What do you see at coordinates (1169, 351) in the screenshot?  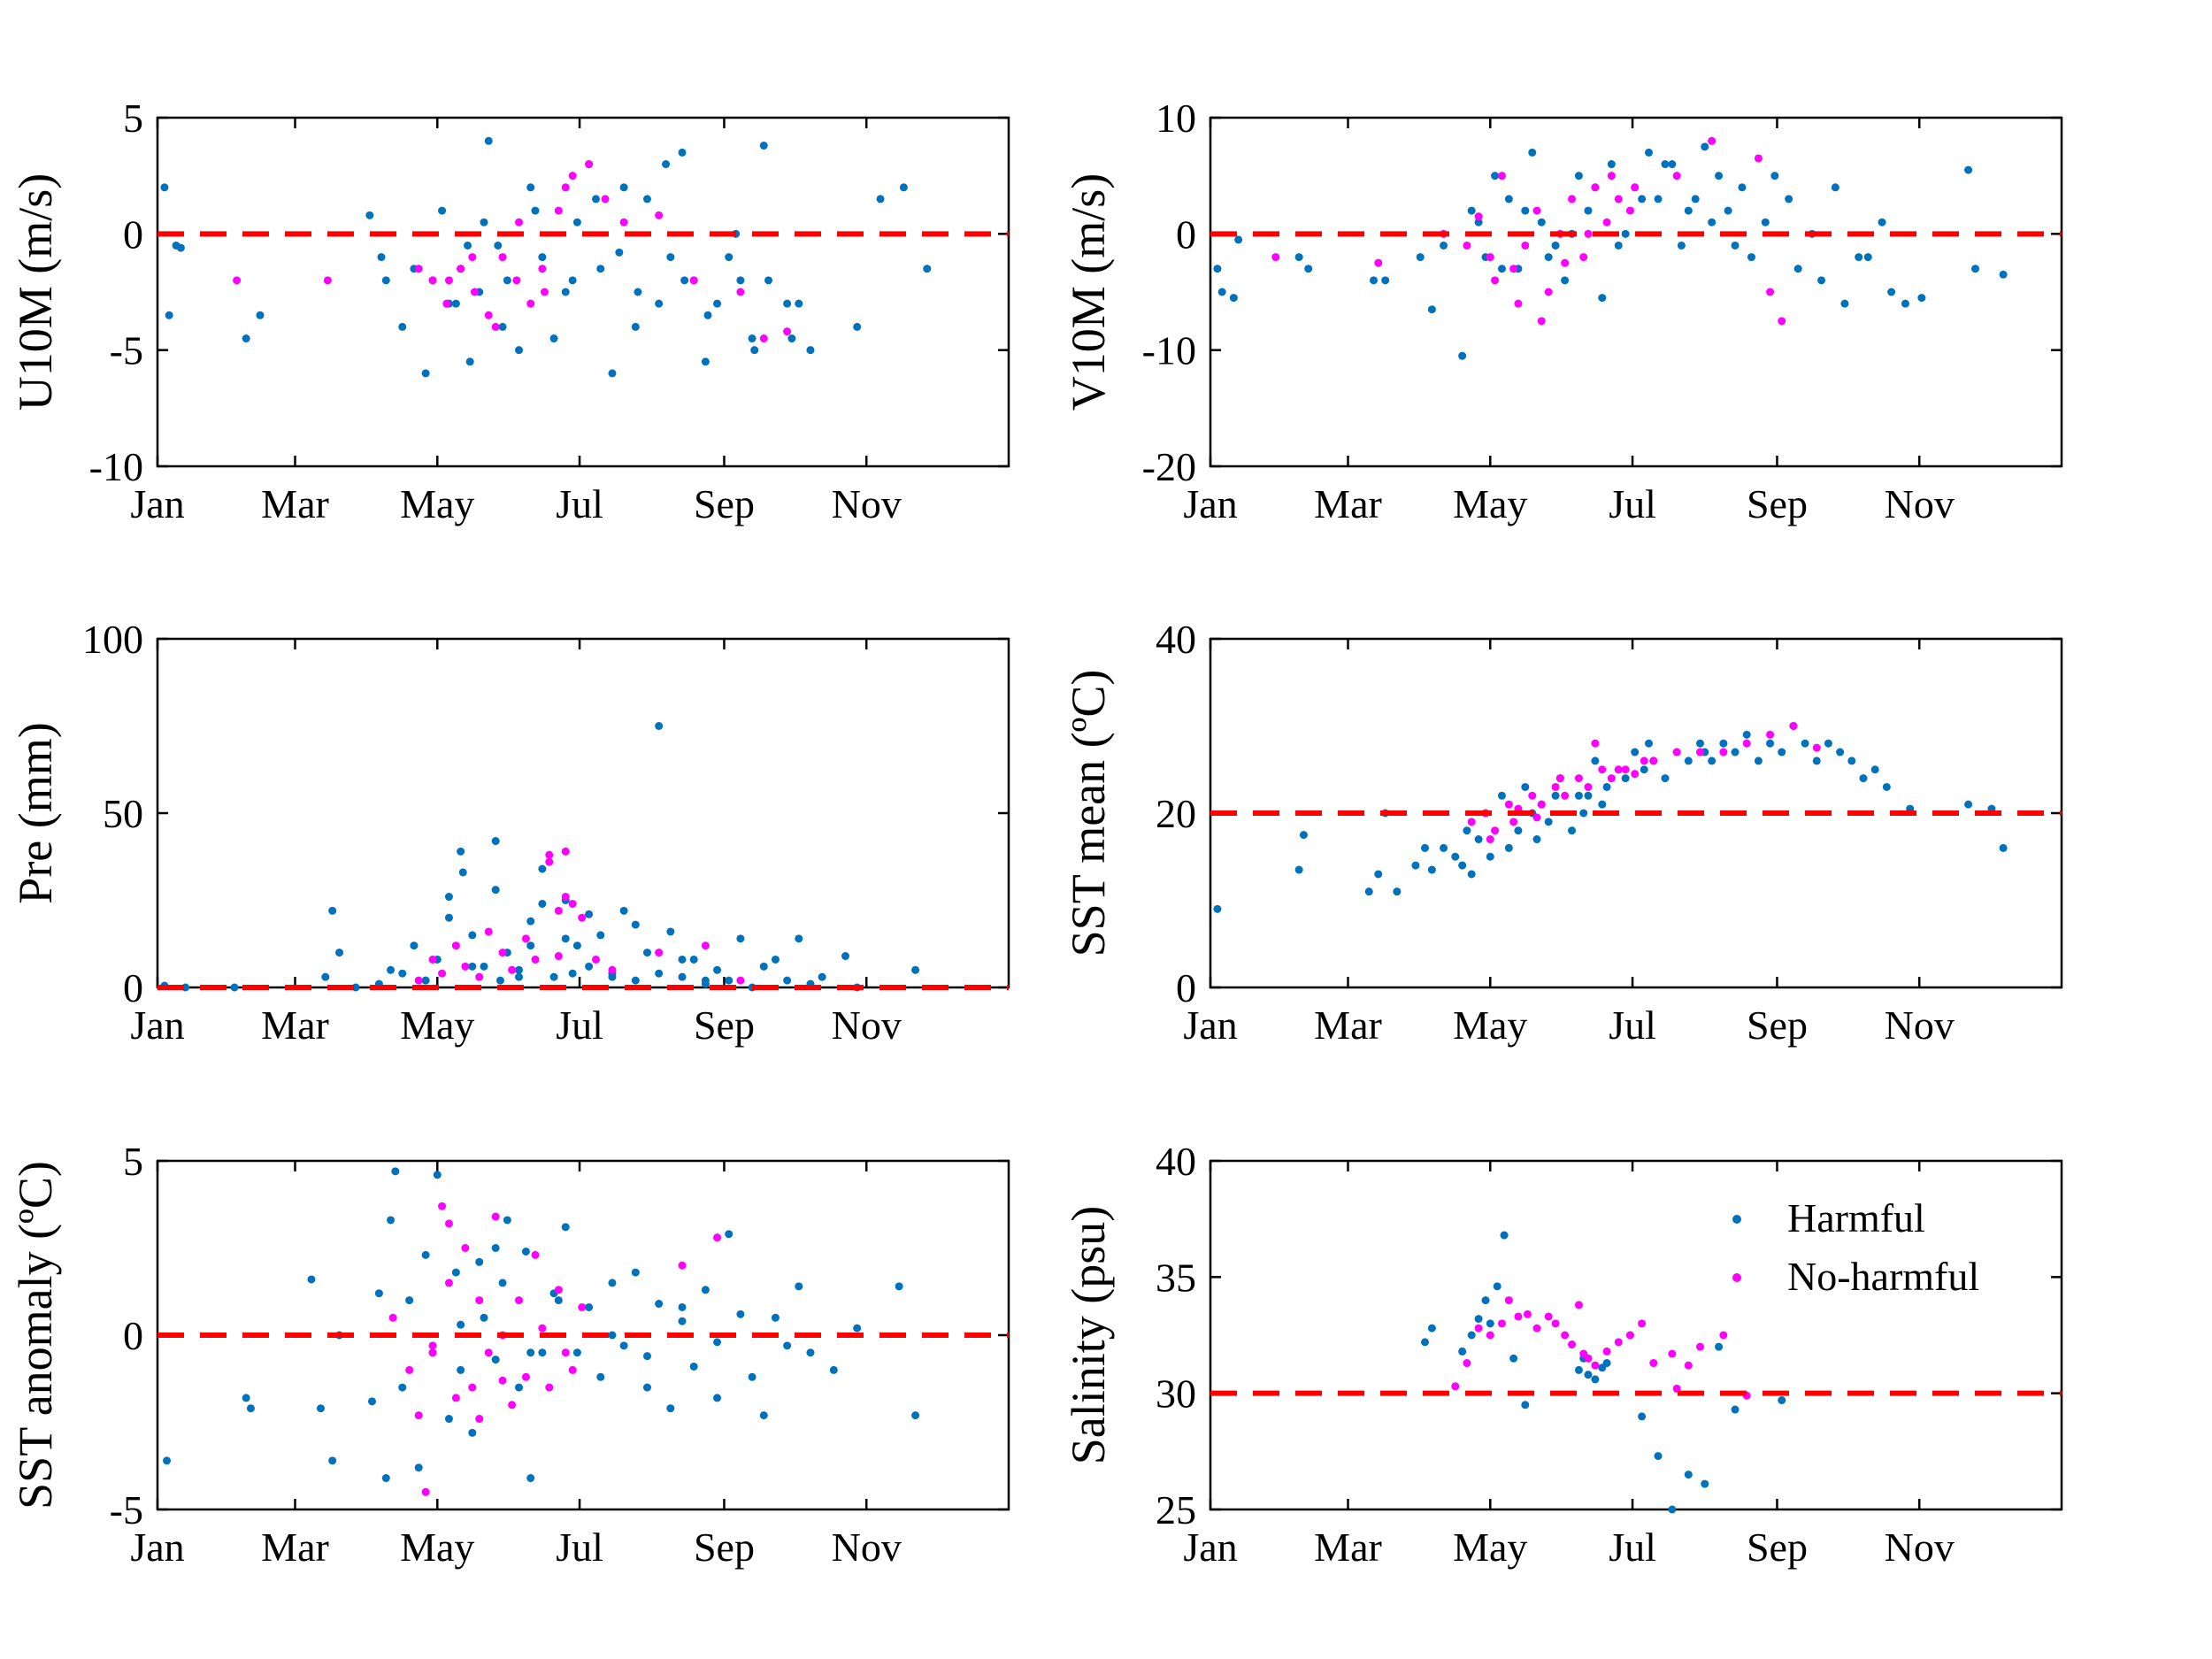 I see `y-tick-label: -10` at bounding box center [1169, 351].